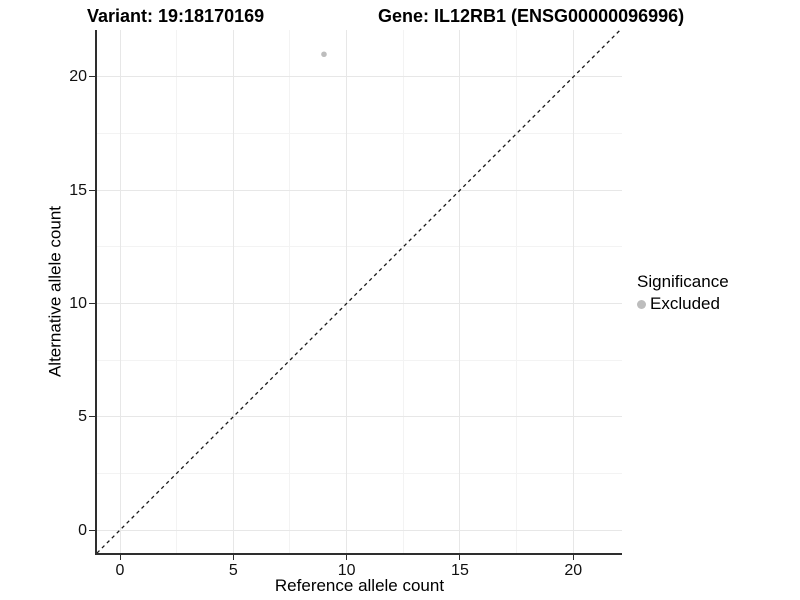  Describe the element at coordinates (460, 570) in the screenshot. I see `x-tick-label: 15` at that location.